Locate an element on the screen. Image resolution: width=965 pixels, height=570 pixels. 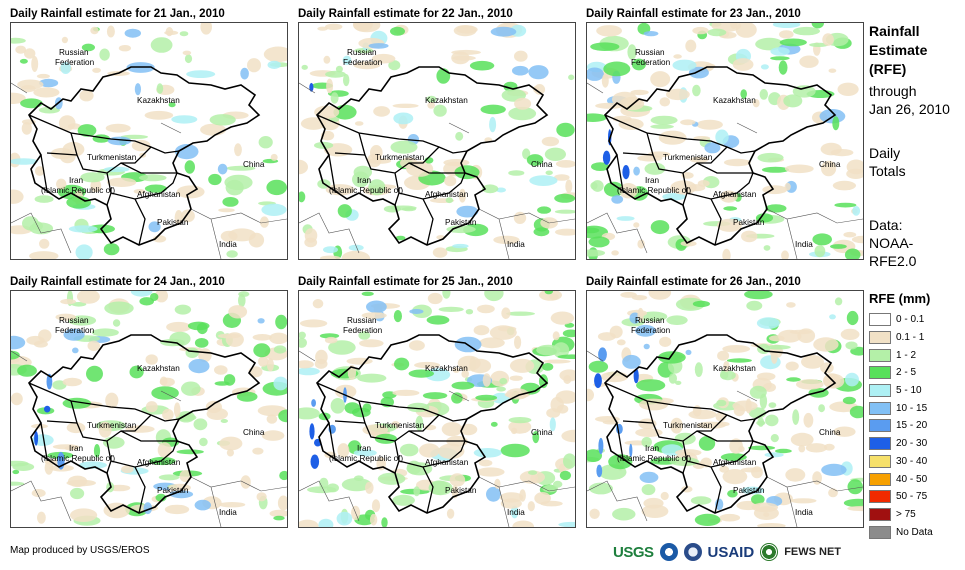
legend-item: > 75 is located at coordinates (901, 515).